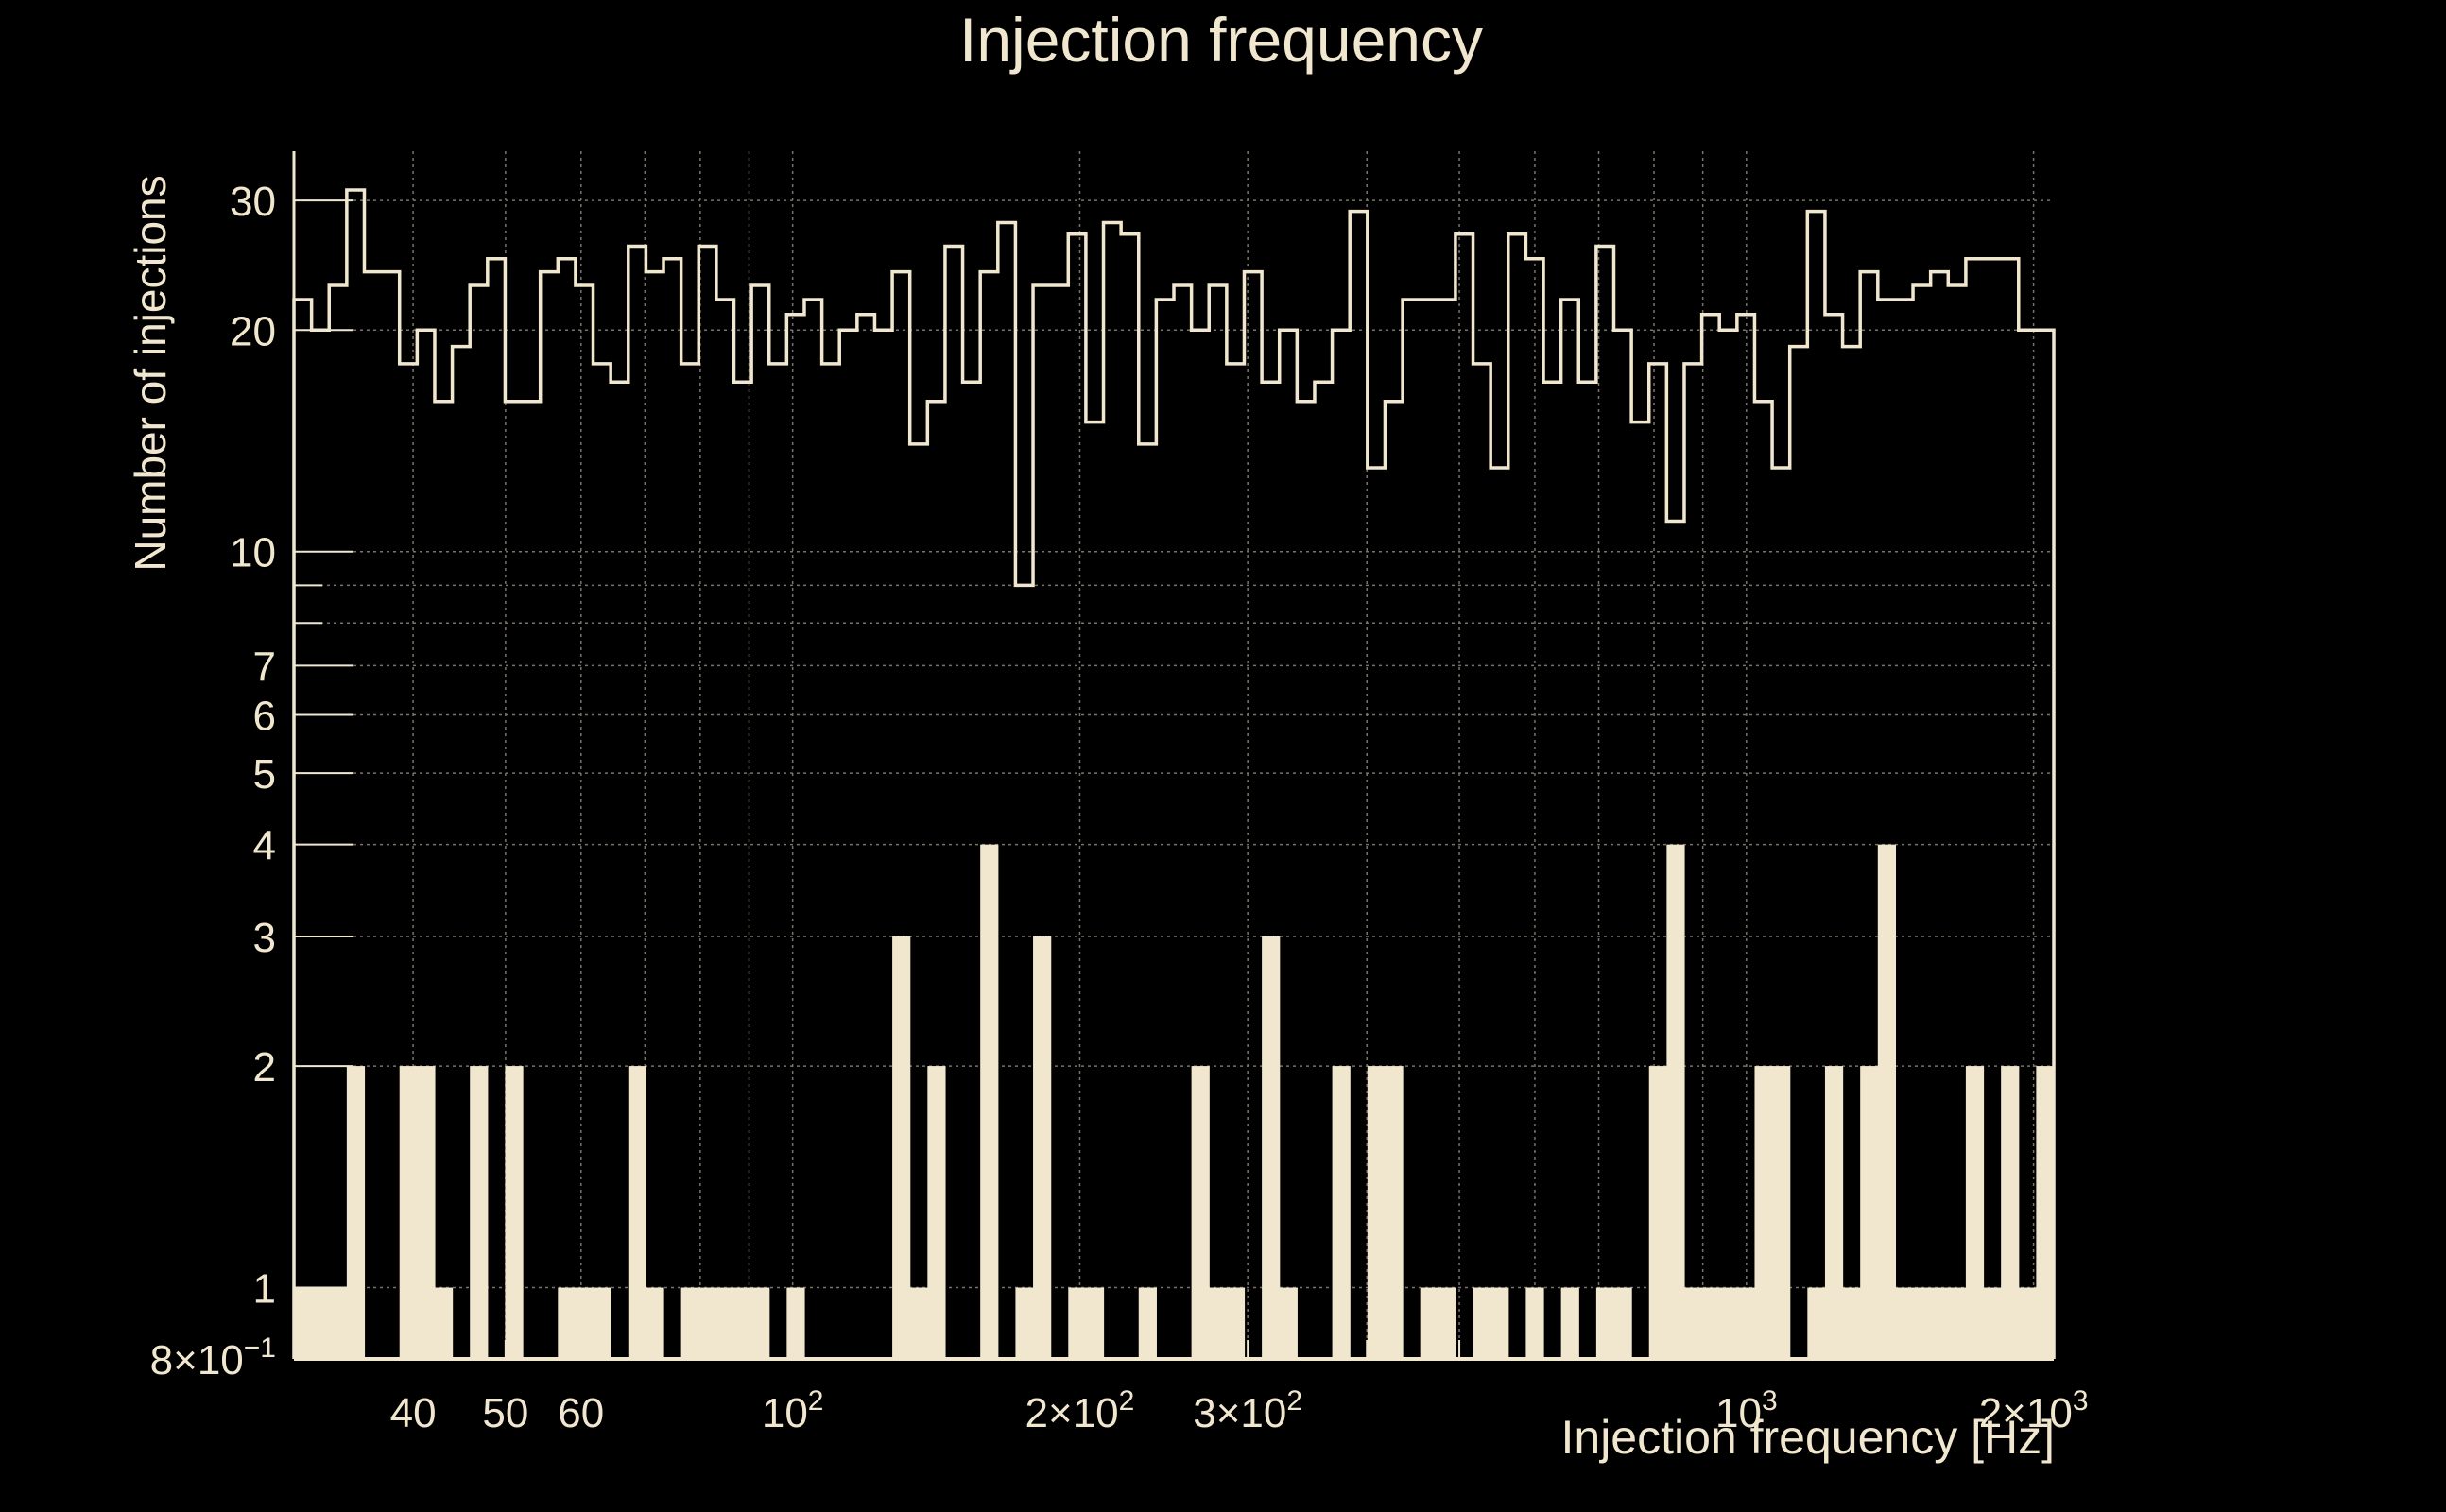 The height and width of the screenshot is (1512, 2446). I want to click on y-tick-label: 3, so click(264, 938).